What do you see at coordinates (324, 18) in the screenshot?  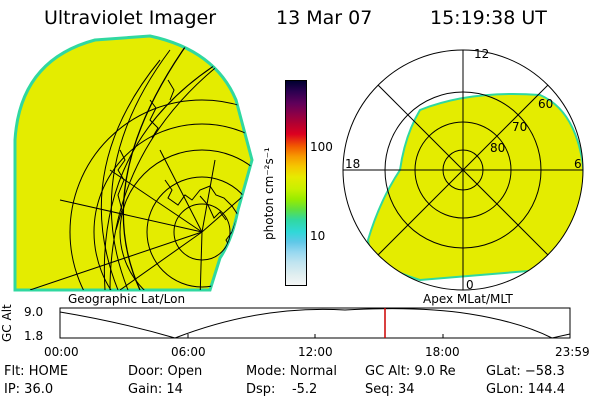 I see `date-label: 13 Mar 07` at bounding box center [324, 18].